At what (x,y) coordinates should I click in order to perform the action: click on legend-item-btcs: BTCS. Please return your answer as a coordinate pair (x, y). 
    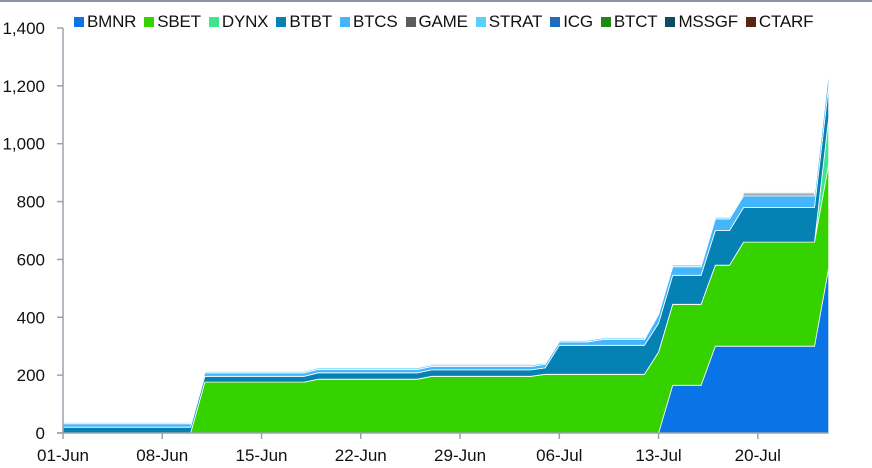
    Looking at the image, I should click on (368, 22).